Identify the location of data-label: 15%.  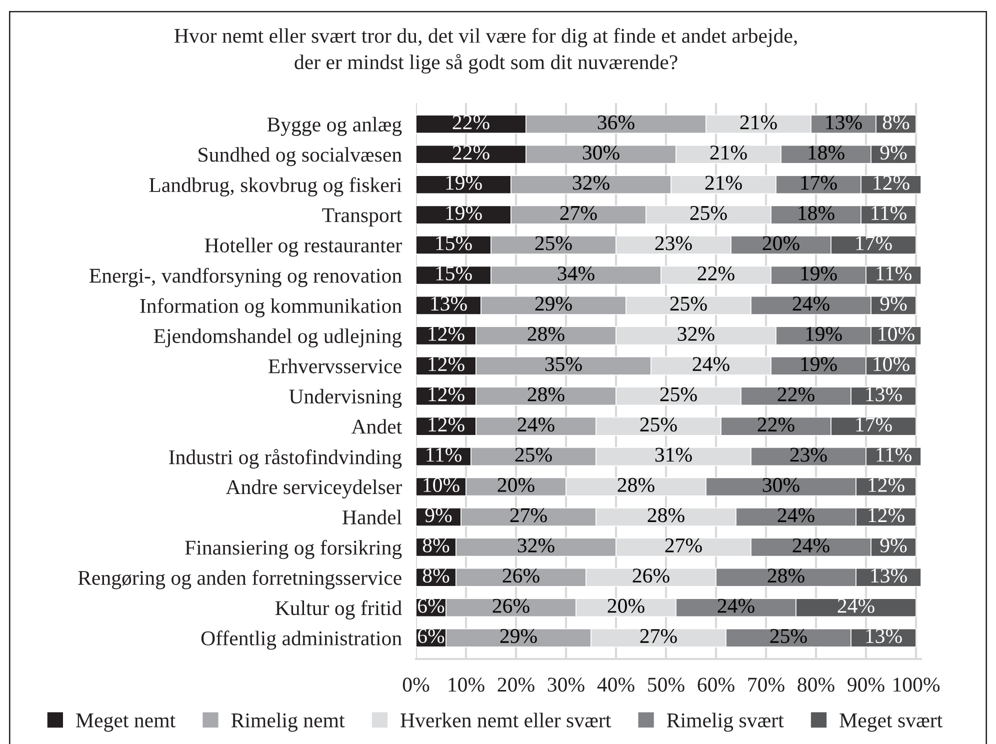
(454, 243).